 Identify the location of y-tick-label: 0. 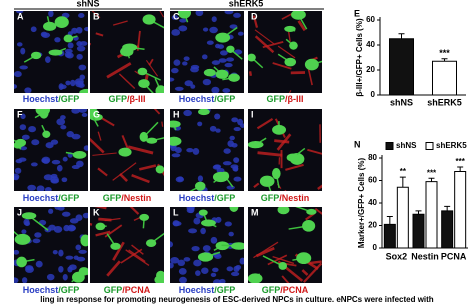
(373, 94).